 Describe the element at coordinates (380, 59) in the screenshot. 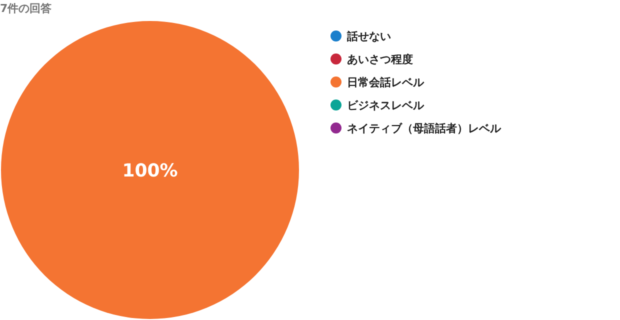

I see `legend-label: あいさつ程度` at that location.